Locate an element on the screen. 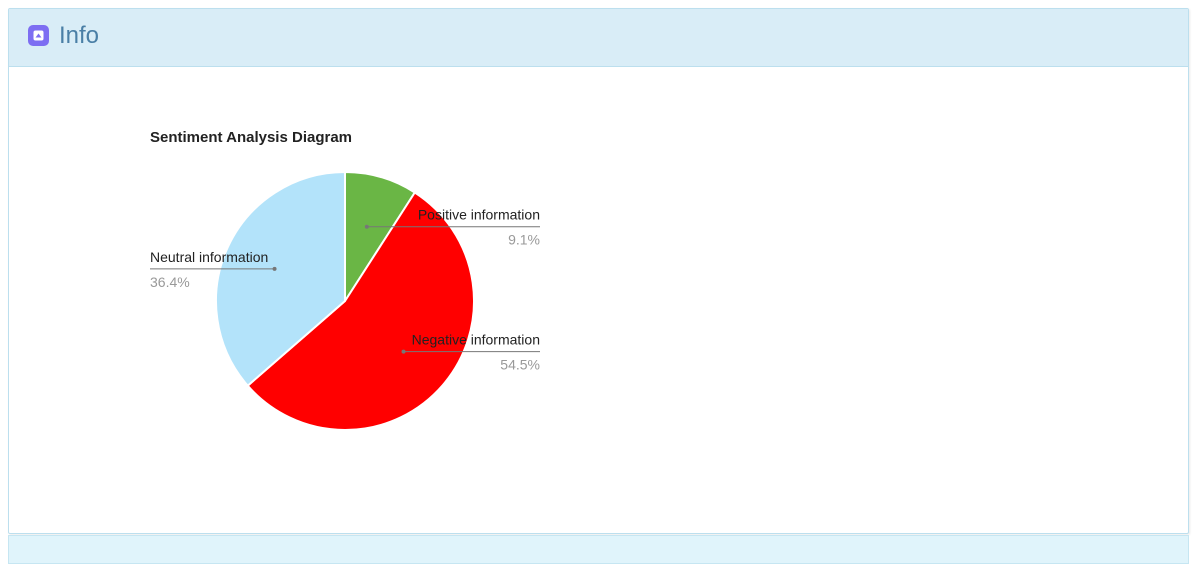 This screenshot has width=1200, height=571. slice-label: Negative information is located at coordinates (476, 340).